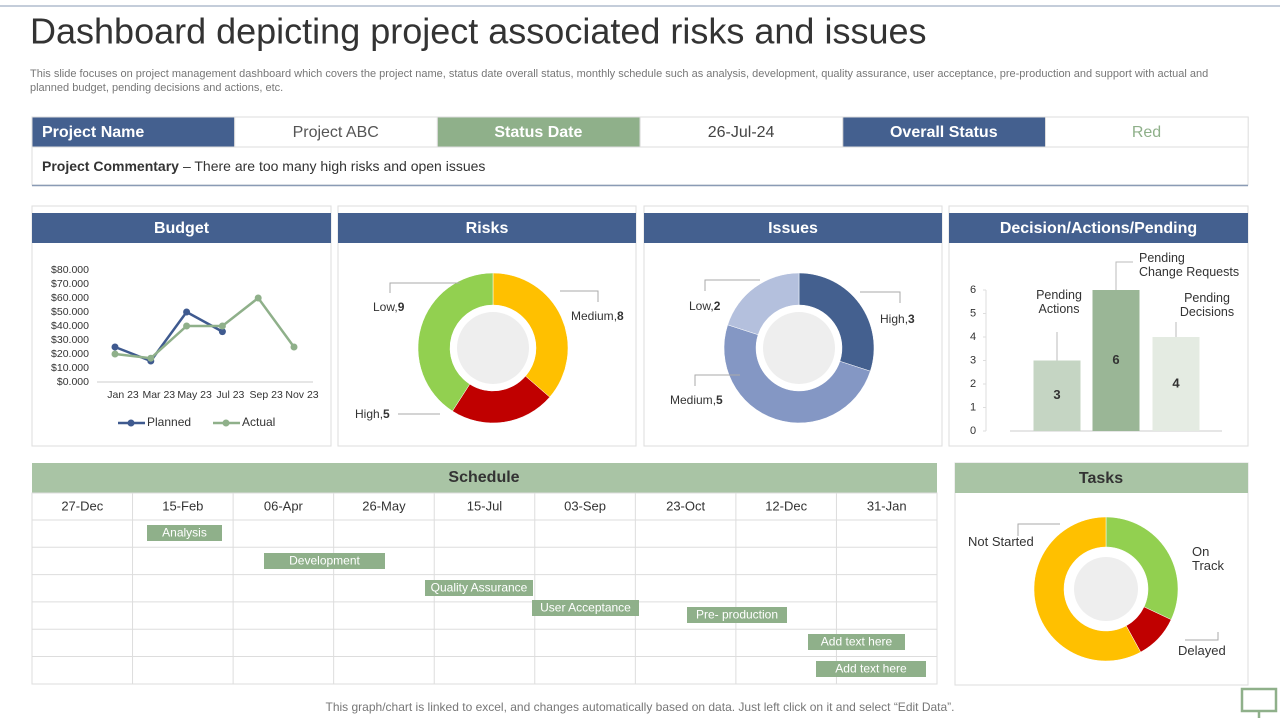  I want to click on bar-value: 6, so click(1115, 359).